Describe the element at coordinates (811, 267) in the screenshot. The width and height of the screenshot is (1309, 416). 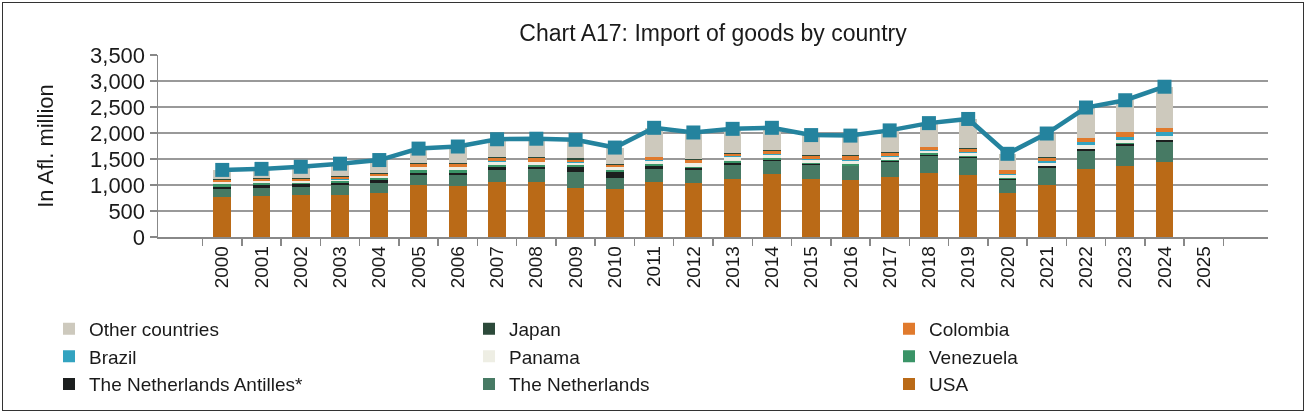
I see `x-tick-label: 2015` at that location.